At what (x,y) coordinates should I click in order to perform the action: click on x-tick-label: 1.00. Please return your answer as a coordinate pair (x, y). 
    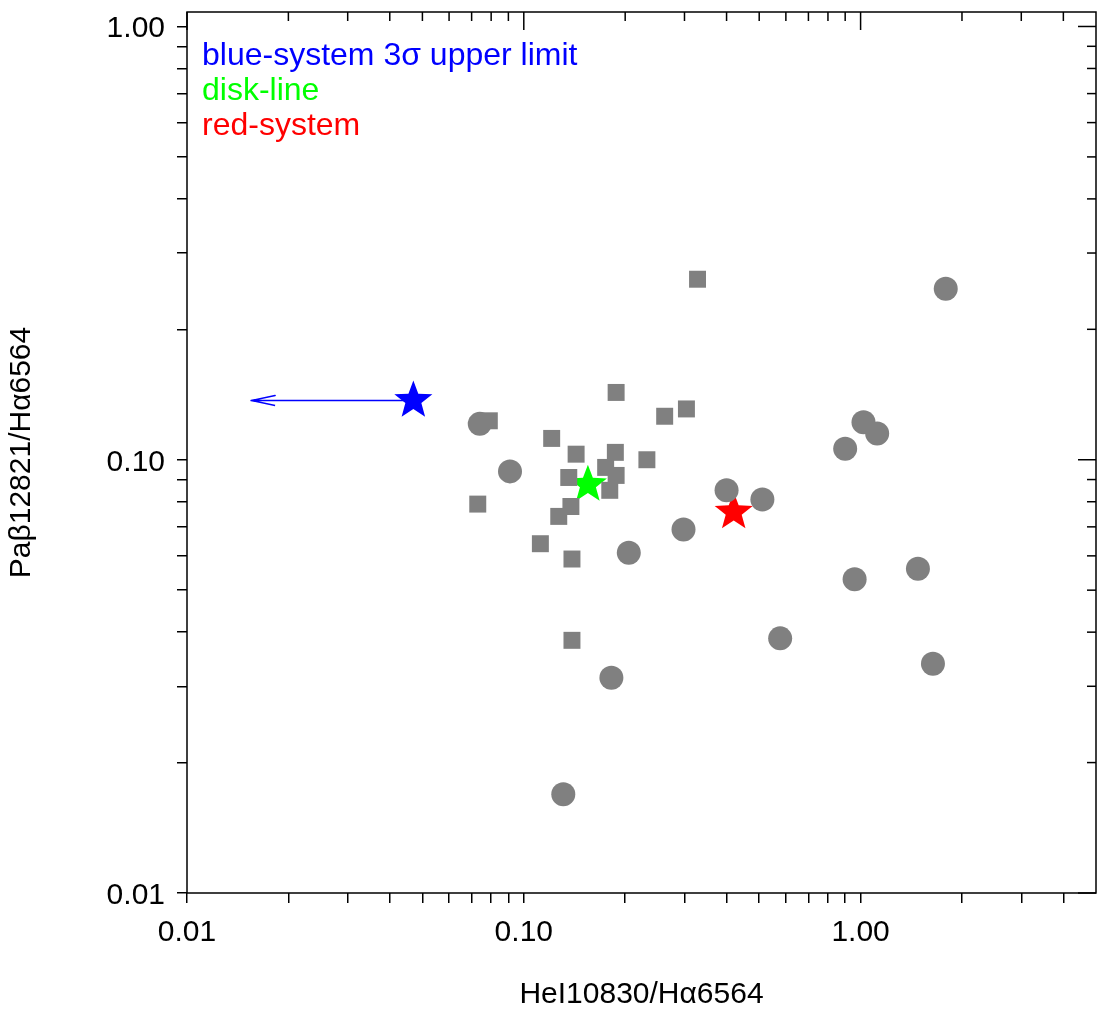
    Looking at the image, I should click on (860, 931).